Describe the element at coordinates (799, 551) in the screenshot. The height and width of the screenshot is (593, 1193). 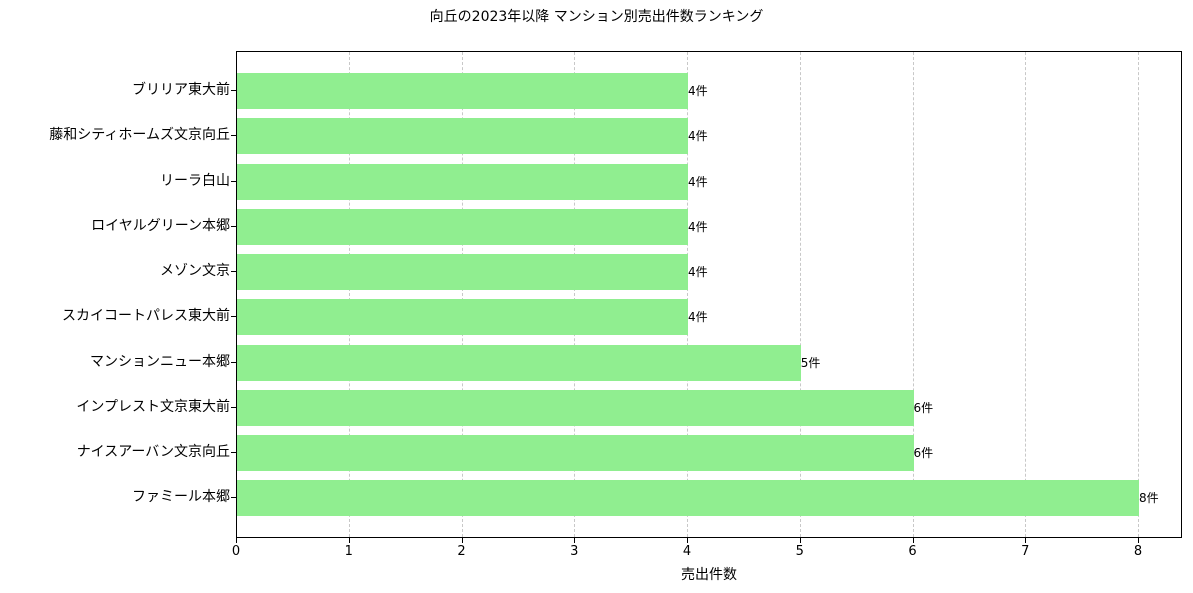
I see `x-tick-label: 5` at that location.